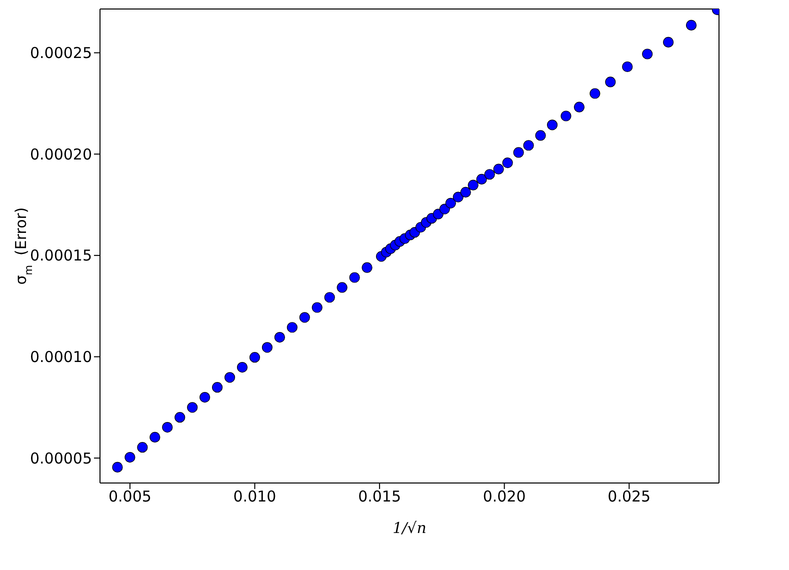 The image size is (789, 570). What do you see at coordinates (61, 357) in the screenshot?
I see `y-tick-label: 0.00010` at bounding box center [61, 357].